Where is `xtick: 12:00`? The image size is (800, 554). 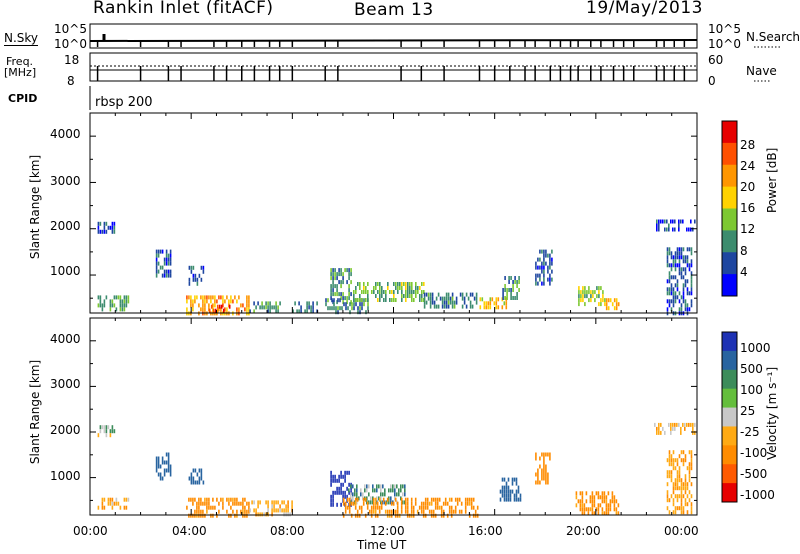
xtick: 12:00 is located at coordinates (387, 531).